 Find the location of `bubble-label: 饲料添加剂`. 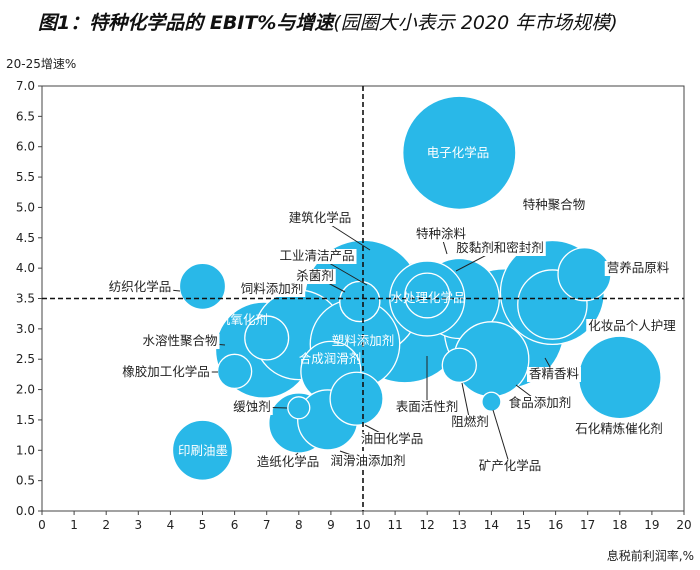

bubble-label: 饲料添加剂 is located at coordinates (272, 288).